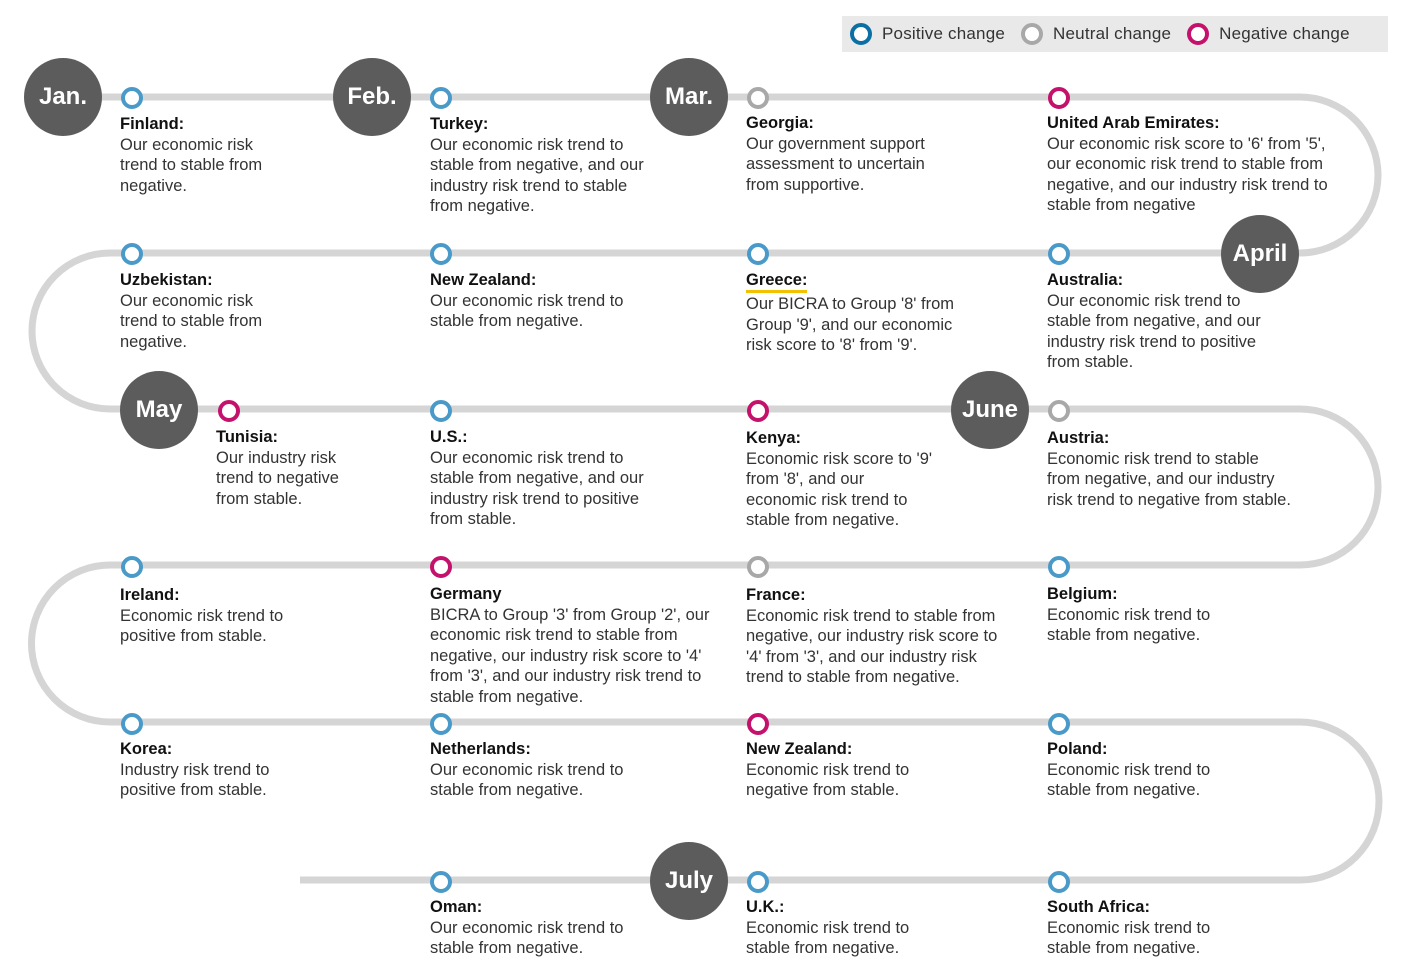 The image size is (1418, 980). I want to click on country-name: United Arab Emirates:, so click(1133, 123).